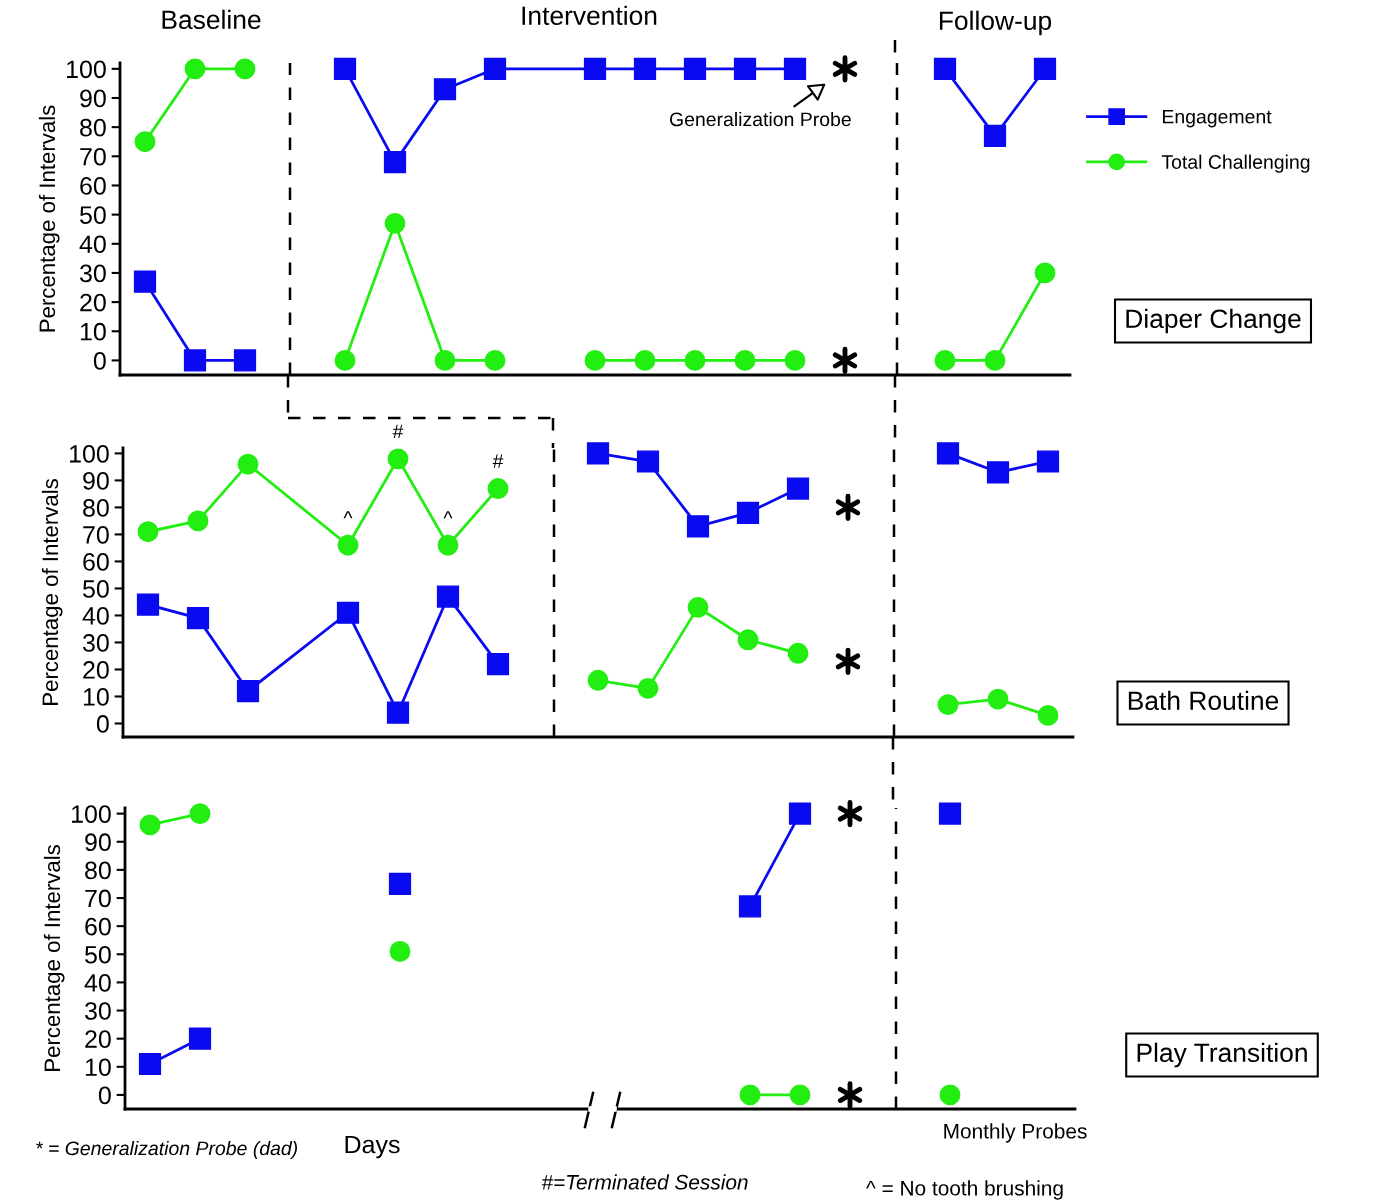 This screenshot has width=1379, height=1203. Describe the element at coordinates (1203, 700) in the screenshot. I see `text: Bath Routine` at that location.